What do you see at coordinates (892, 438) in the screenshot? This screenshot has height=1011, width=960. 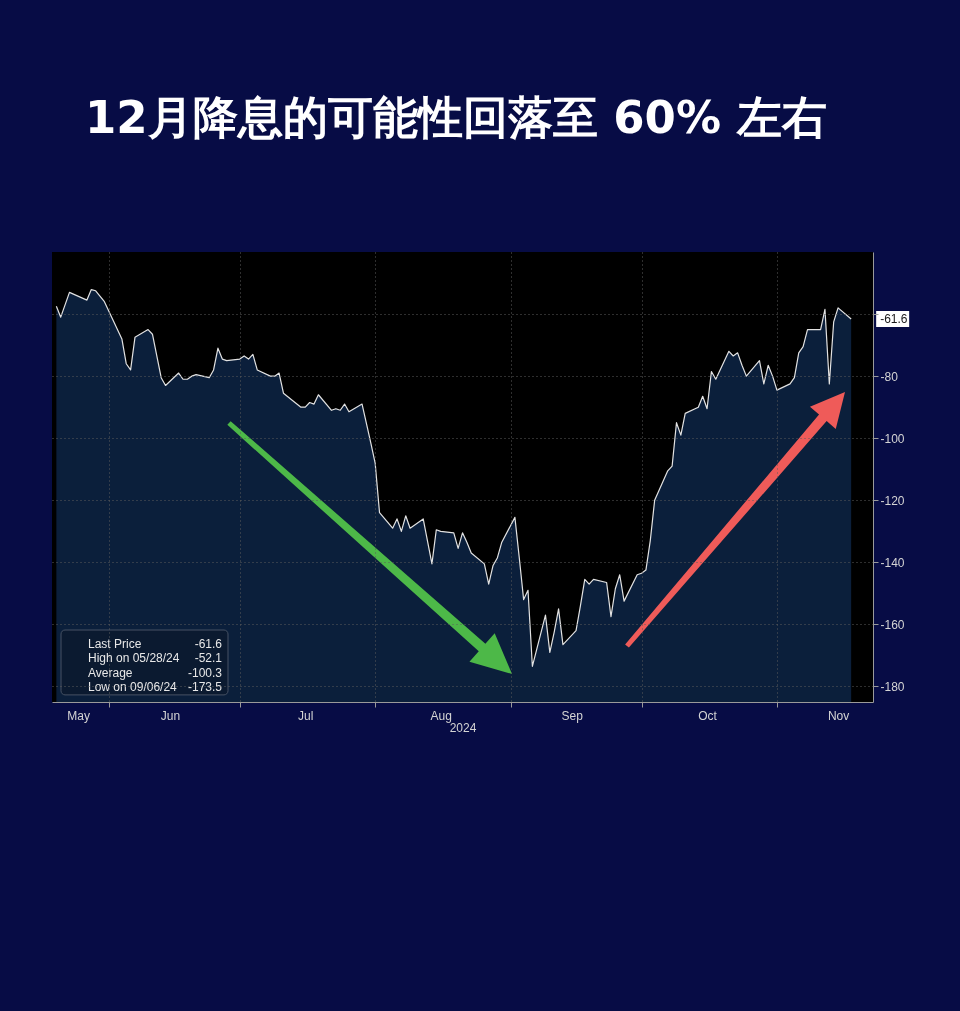 I see `y-tick-label: -100` at bounding box center [892, 438].